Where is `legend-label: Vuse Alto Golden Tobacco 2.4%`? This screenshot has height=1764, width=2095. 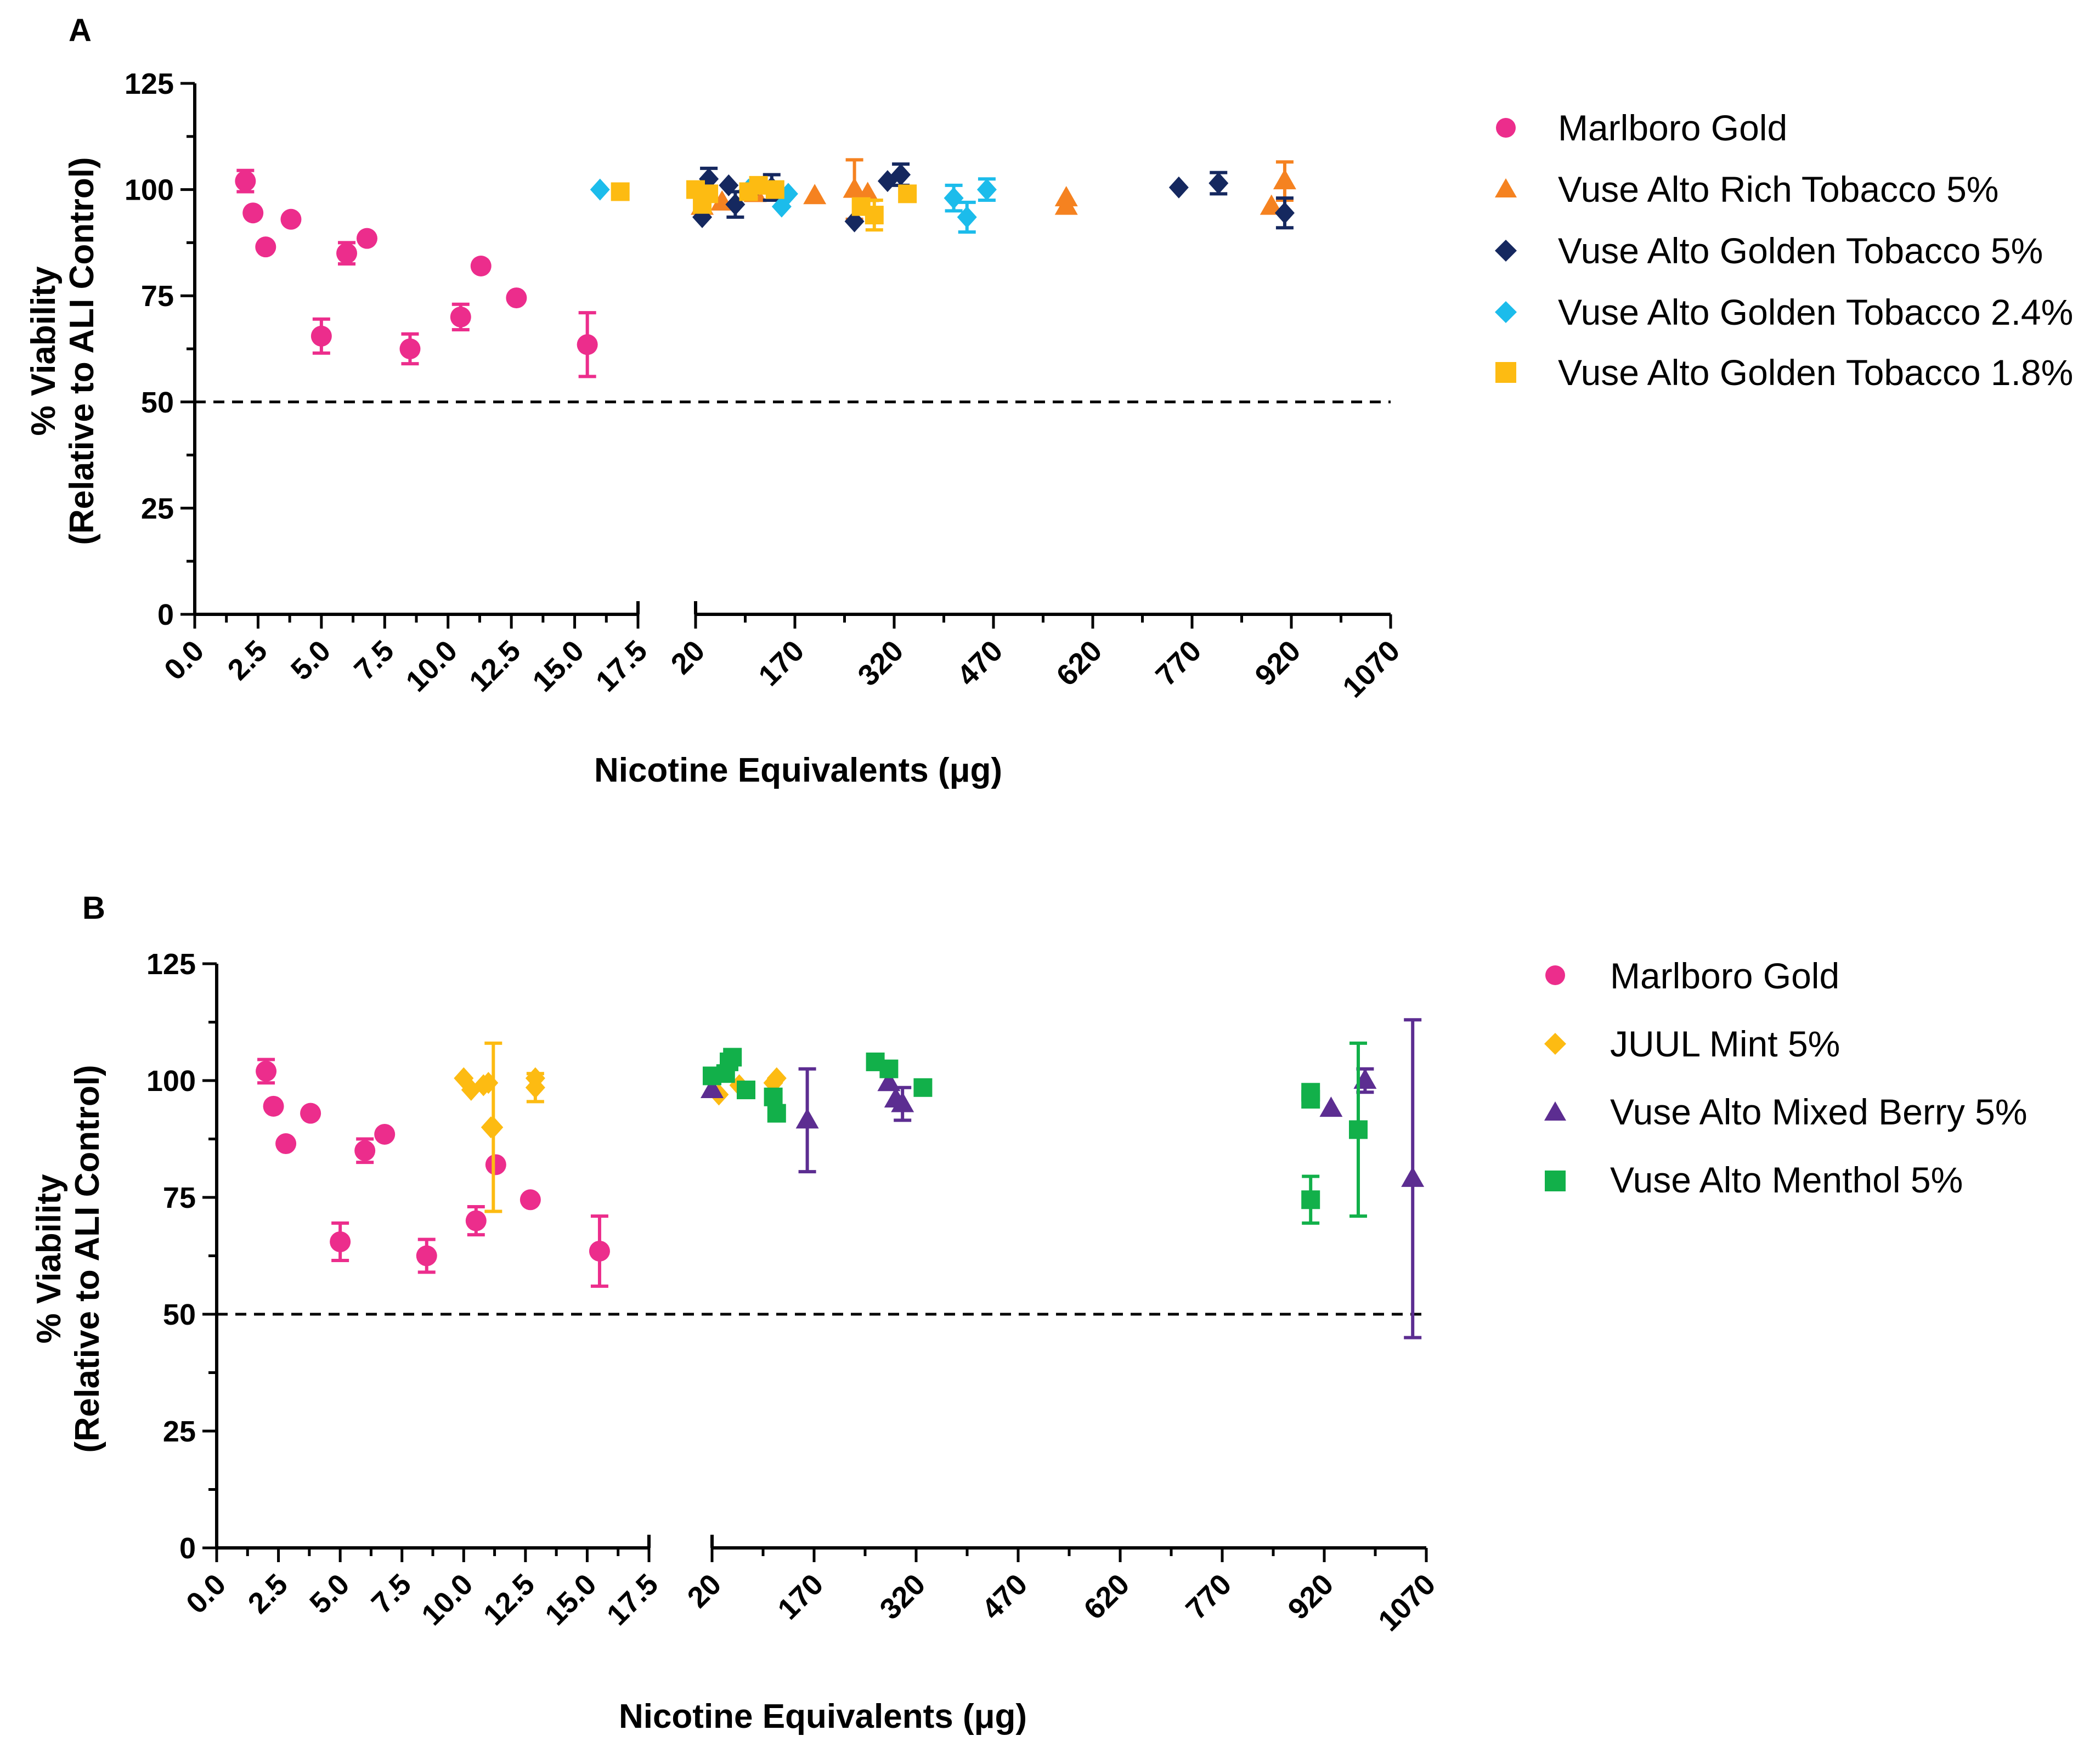
legend-label: Vuse Alto Golden Tobacco 2.4% is located at coordinates (1815, 312).